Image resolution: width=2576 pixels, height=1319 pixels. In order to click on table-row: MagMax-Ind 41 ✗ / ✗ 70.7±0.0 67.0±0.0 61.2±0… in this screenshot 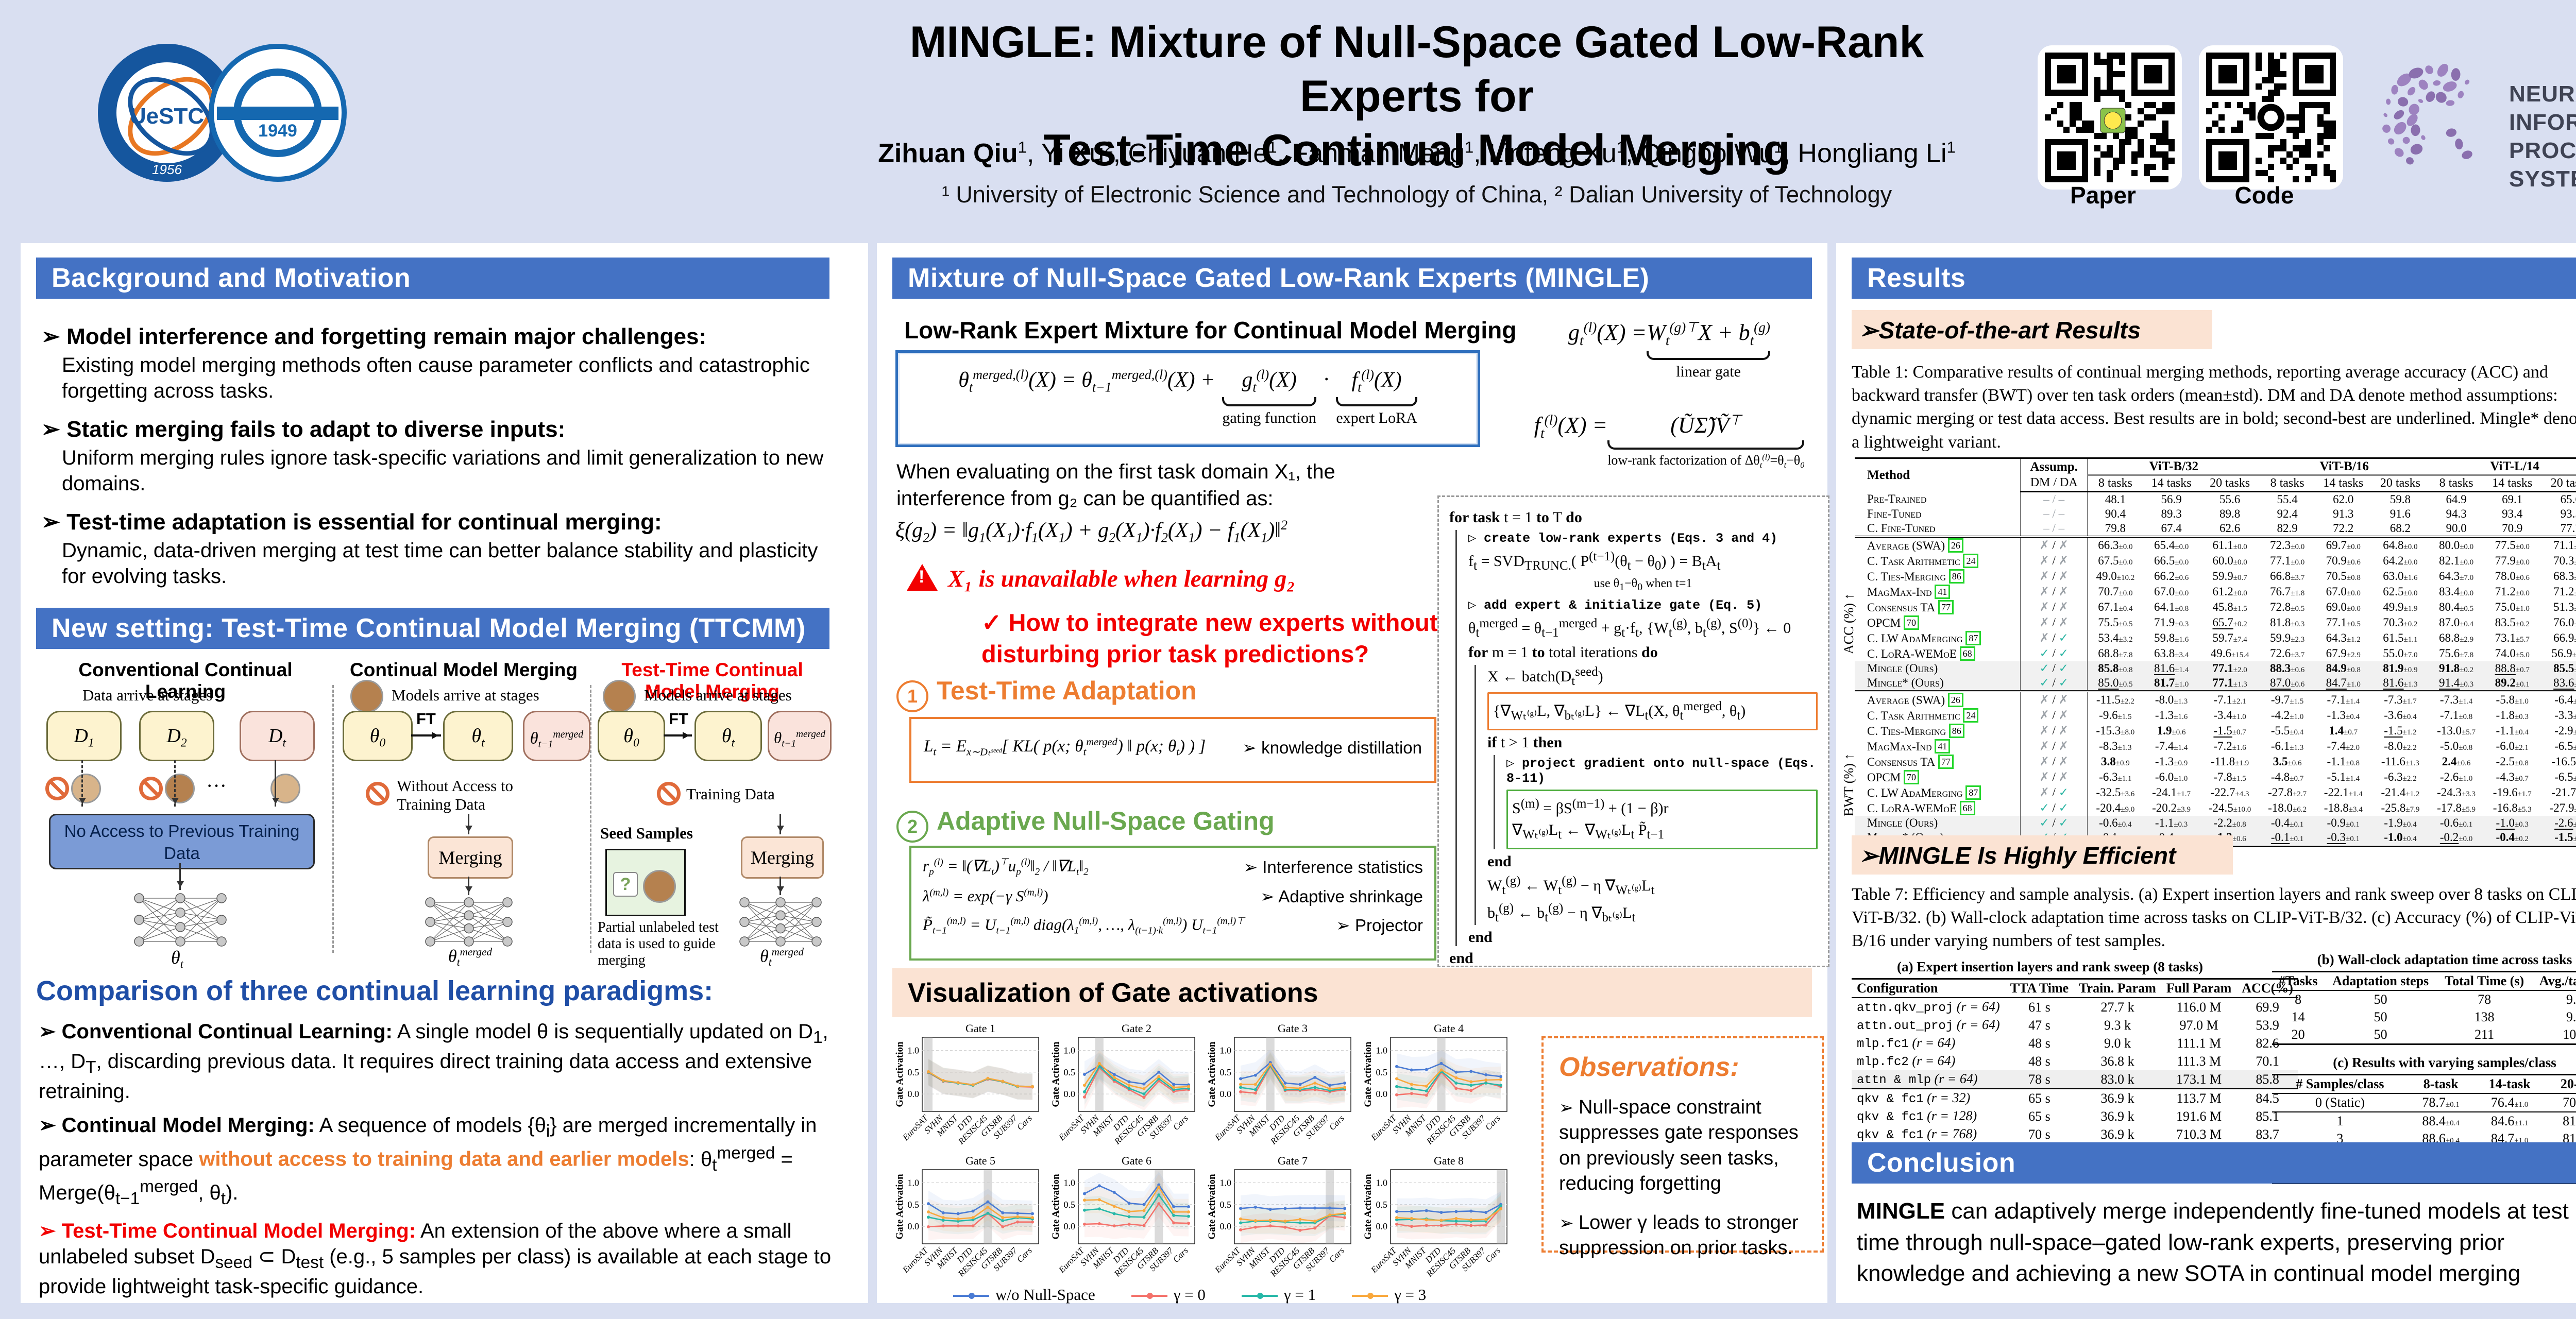, I will do `click(2215, 591)`.